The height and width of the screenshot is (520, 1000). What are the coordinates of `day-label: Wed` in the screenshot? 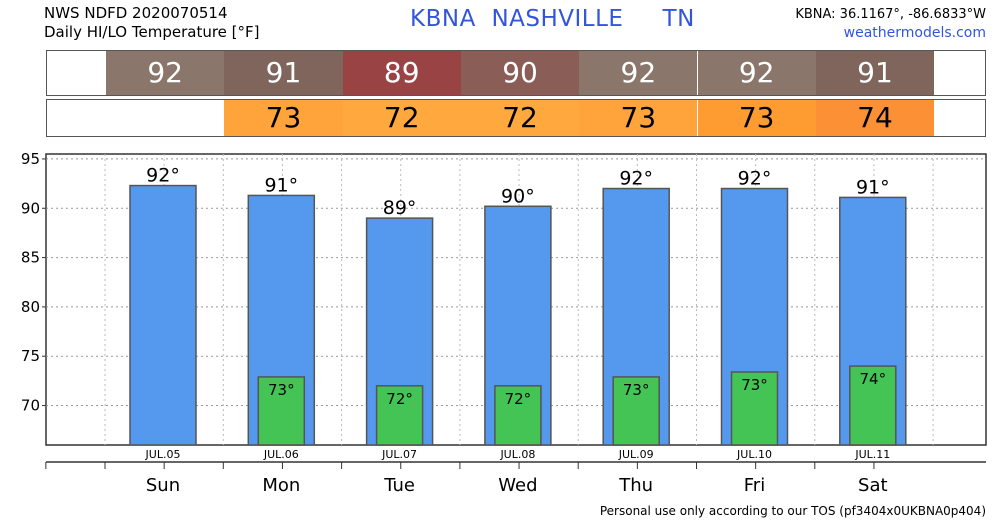 It's located at (517, 485).